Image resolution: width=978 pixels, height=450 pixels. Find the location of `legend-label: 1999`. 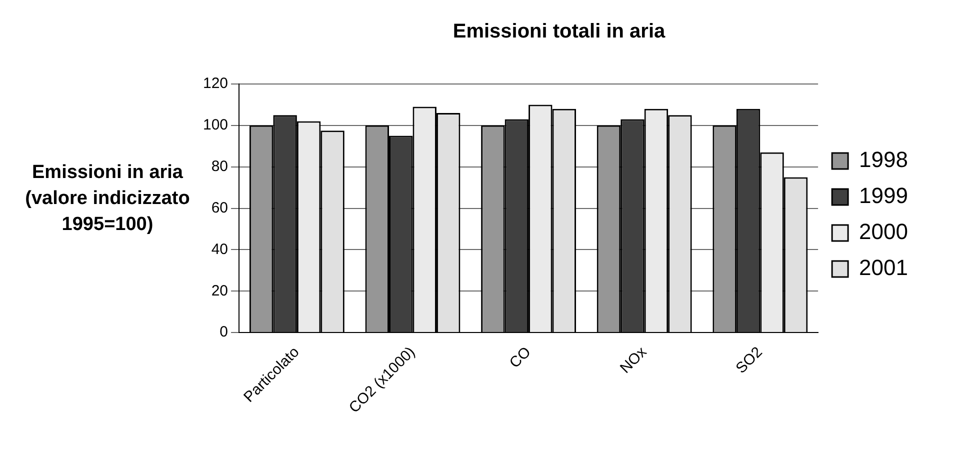

legend-label: 1999 is located at coordinates (883, 195).